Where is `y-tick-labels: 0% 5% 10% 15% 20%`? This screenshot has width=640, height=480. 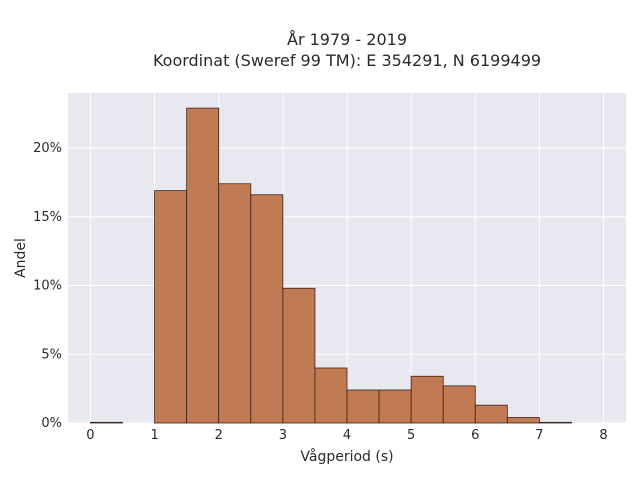 y-tick-labels: 0% 5% 10% 15% 20% is located at coordinates (47, 286).